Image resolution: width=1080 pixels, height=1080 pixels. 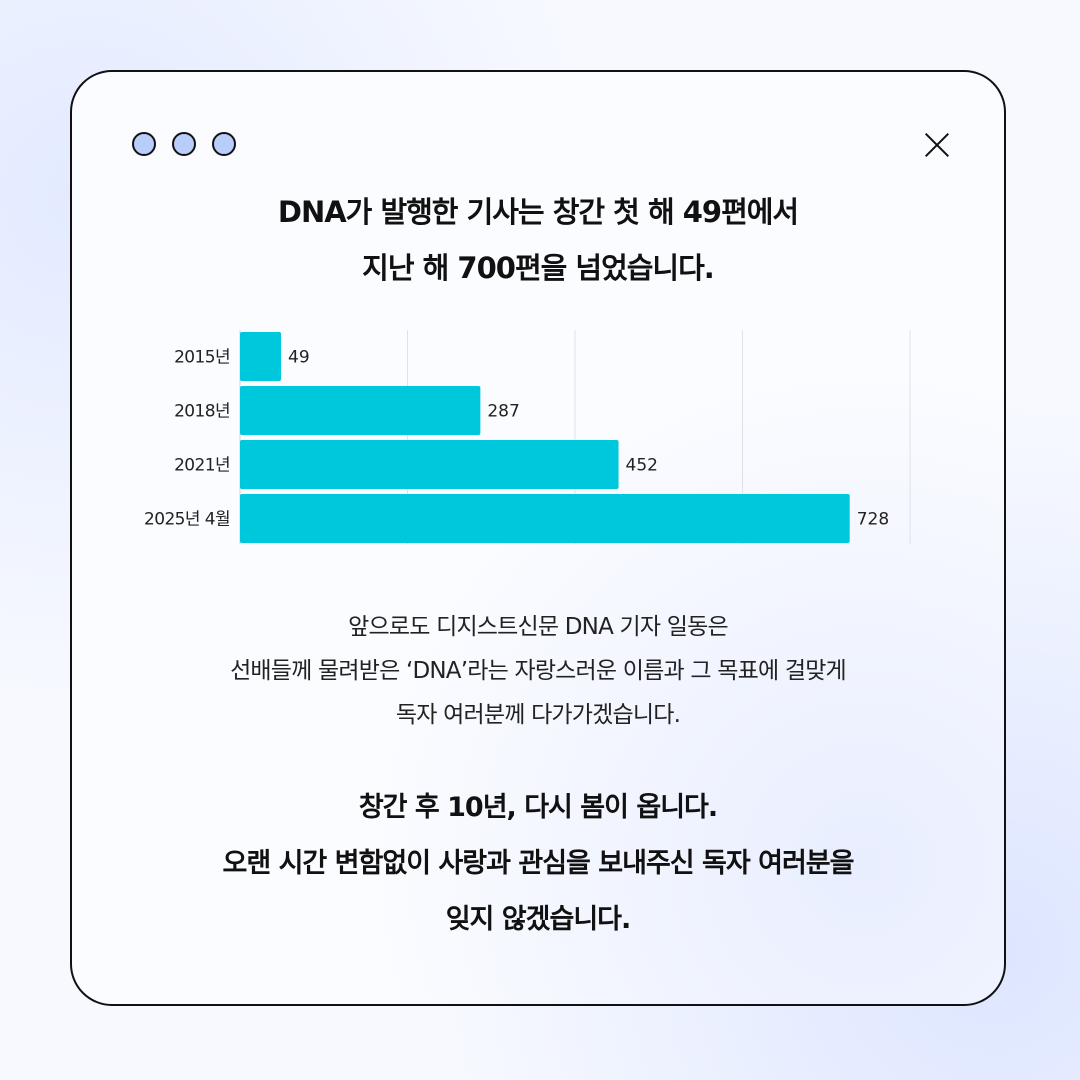 What do you see at coordinates (202, 358) in the screenshot?
I see `category-label: 2015년` at bounding box center [202, 358].